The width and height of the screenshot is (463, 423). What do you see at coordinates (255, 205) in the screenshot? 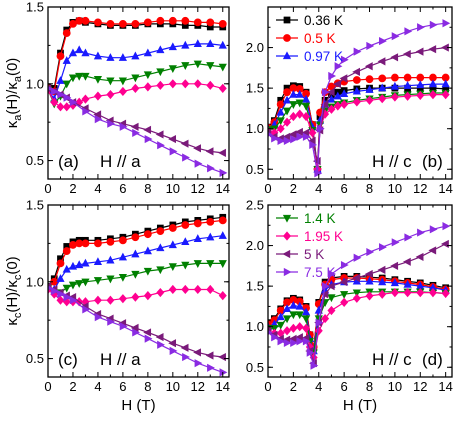
I see `y-tick-label: 2.5` at bounding box center [255, 205].